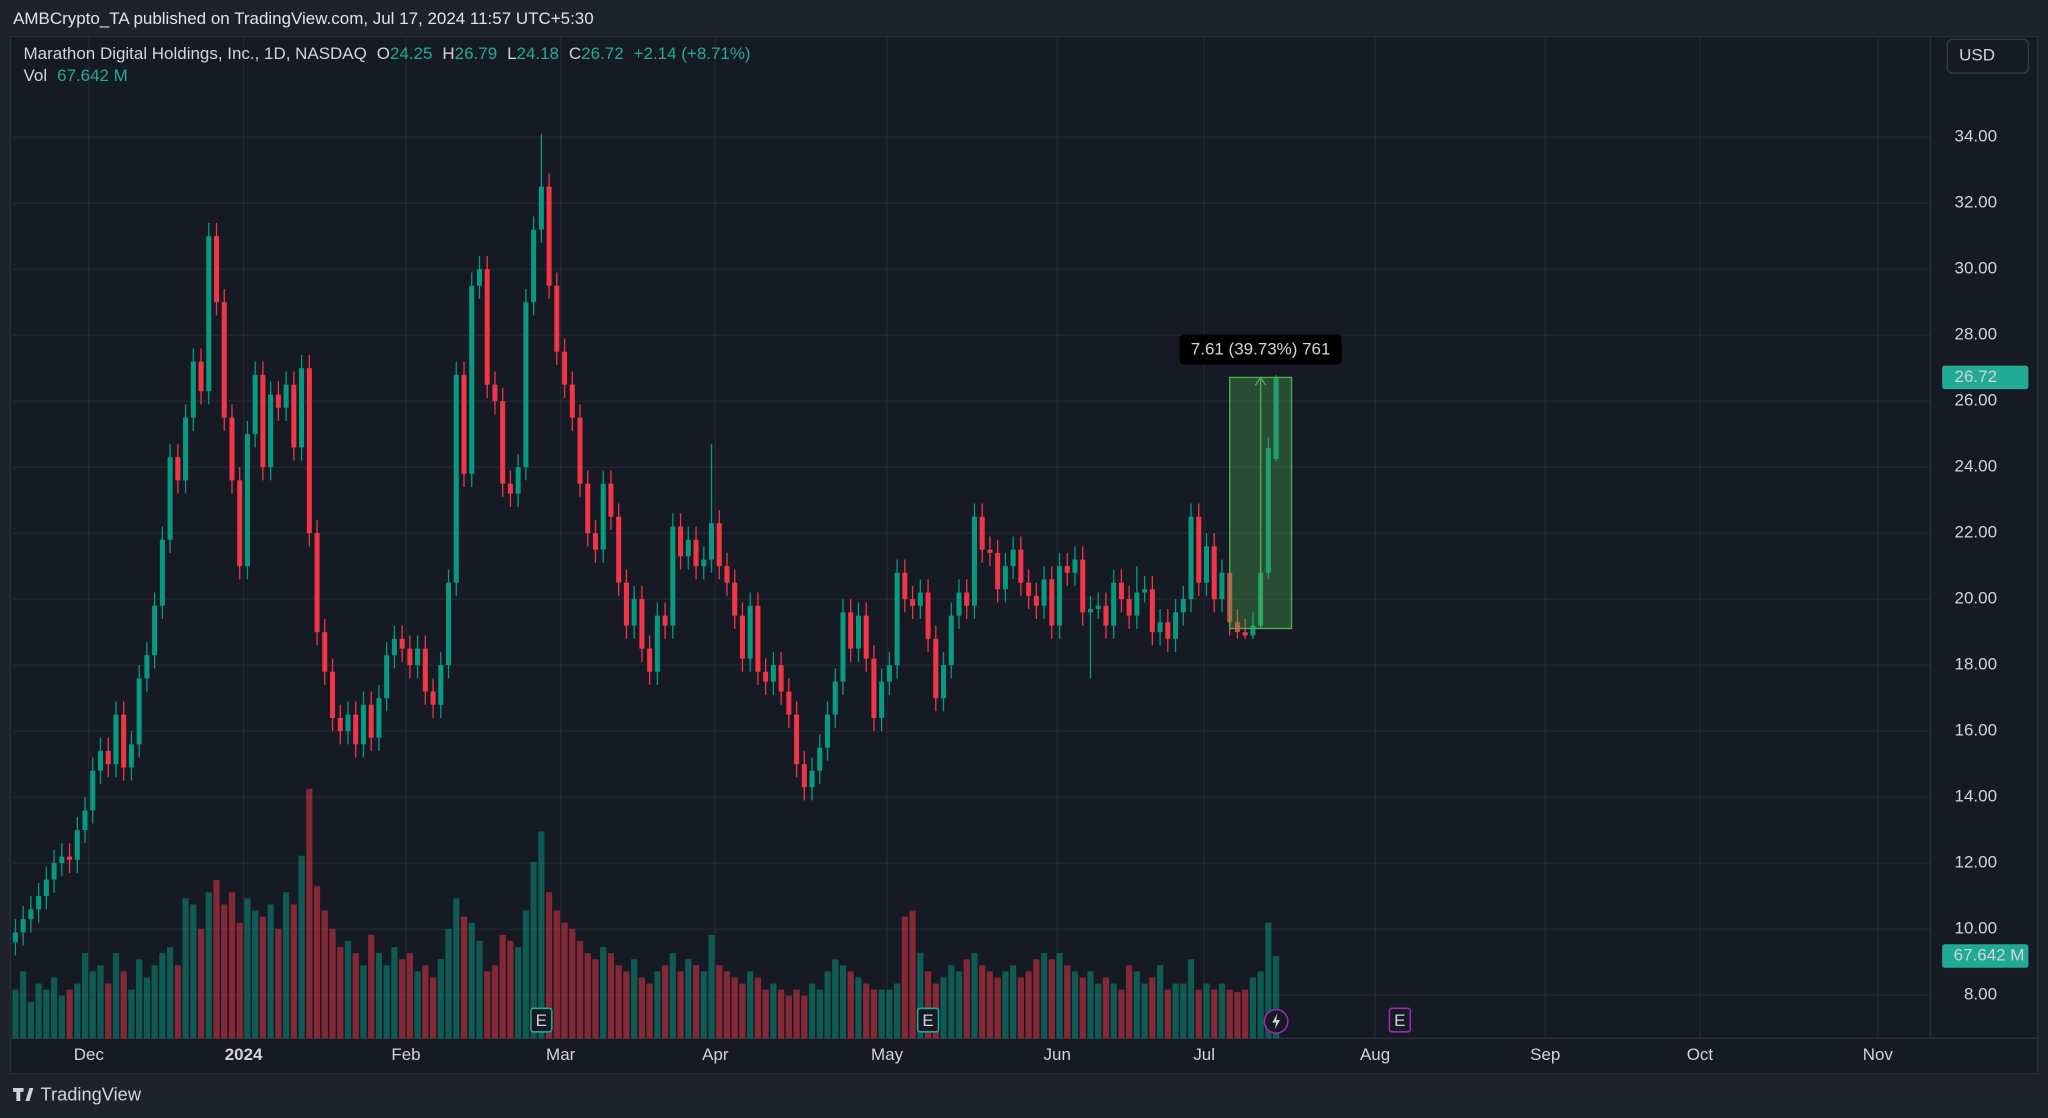  Describe the element at coordinates (244, 1054) in the screenshot. I see `x-tick-label: 2024` at that location.